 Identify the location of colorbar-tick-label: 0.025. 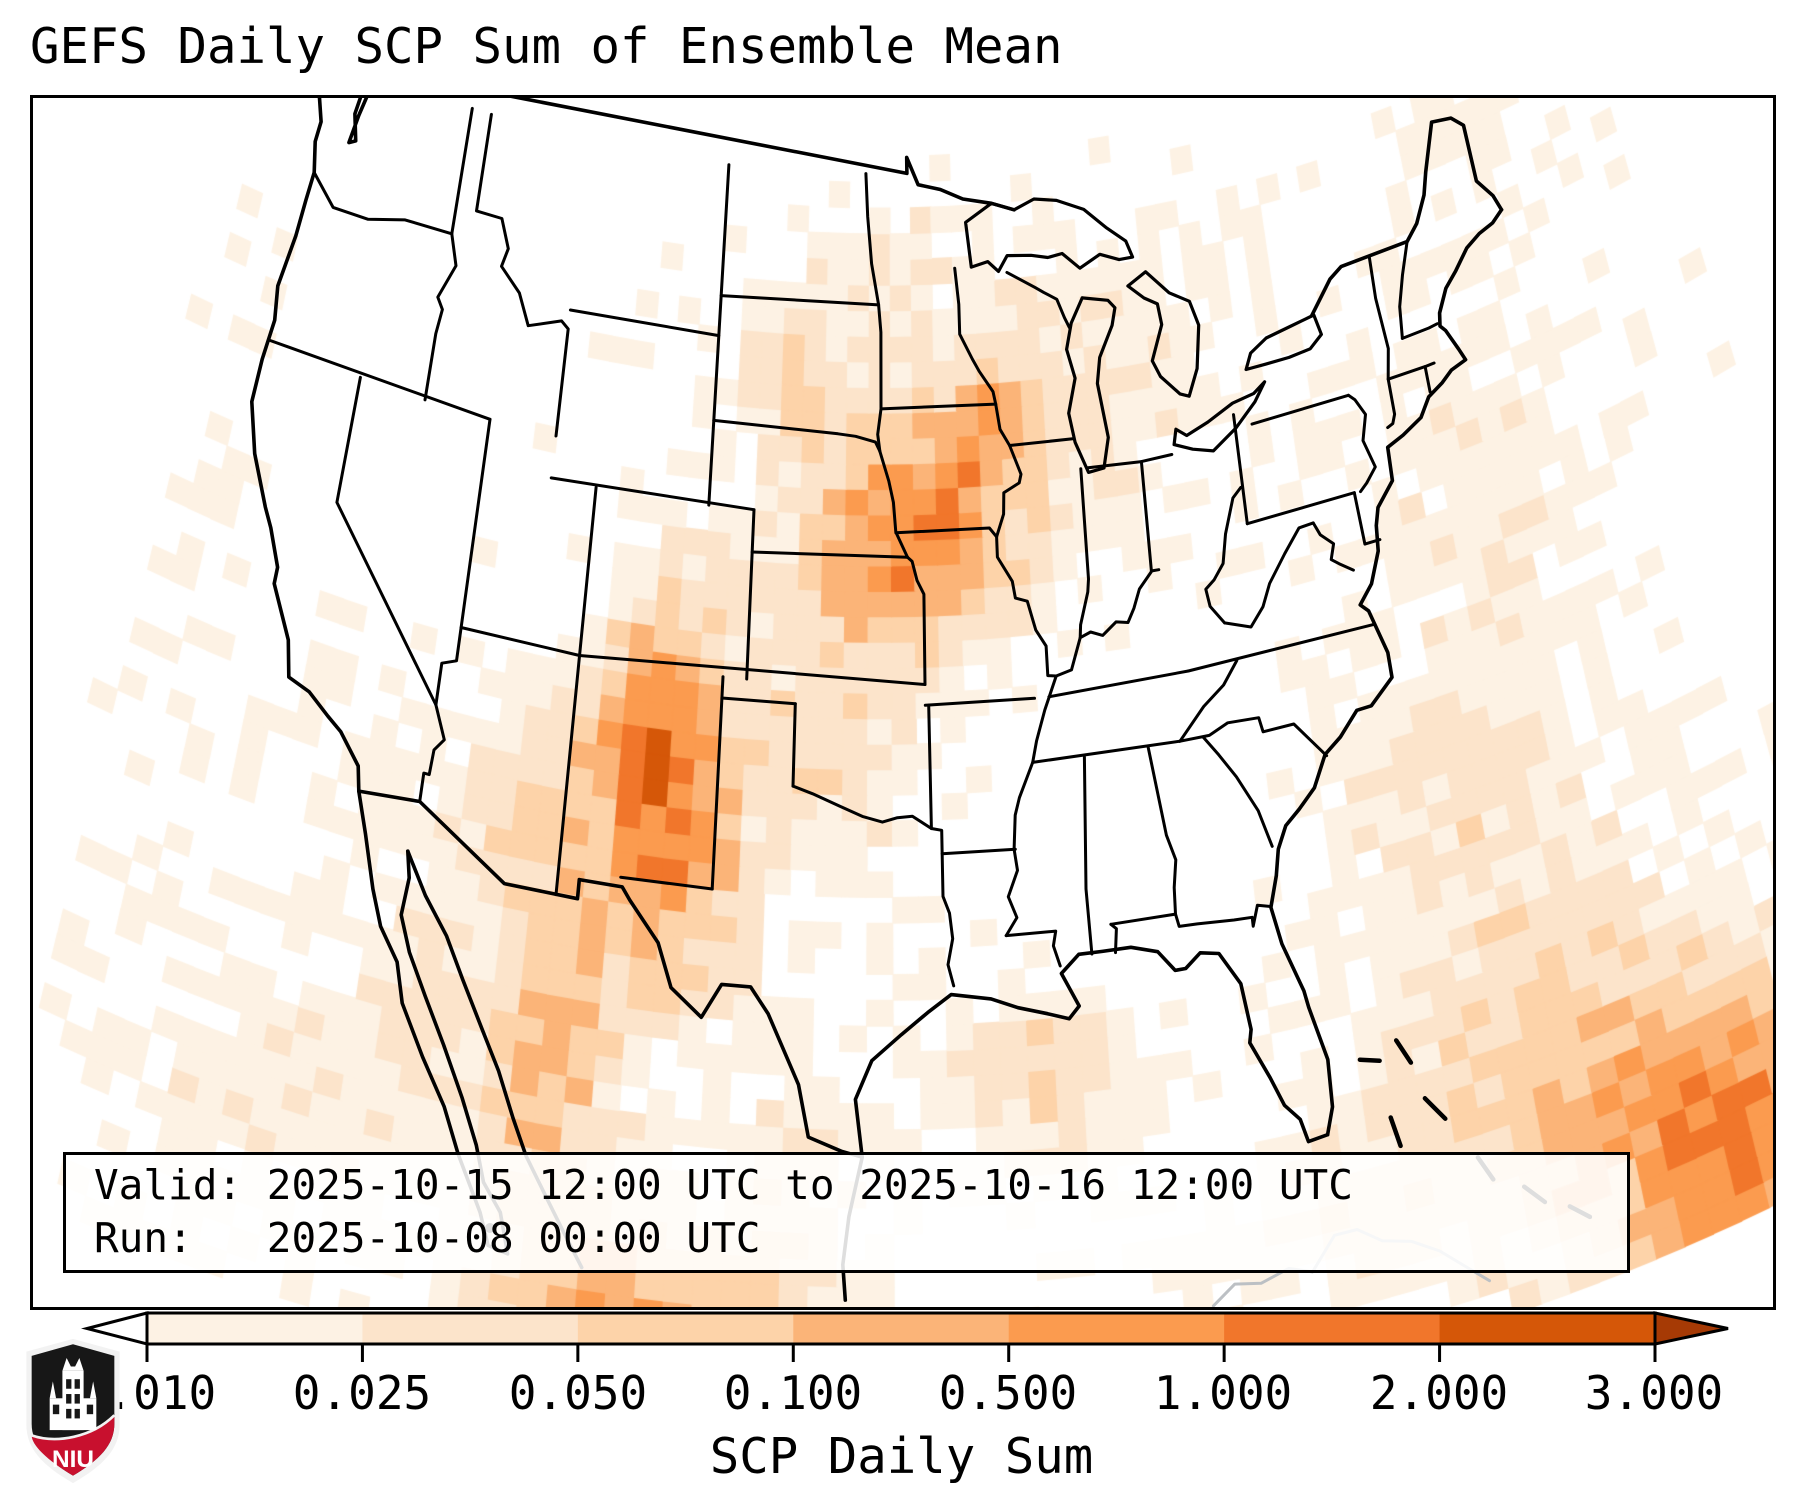
(362, 1393).